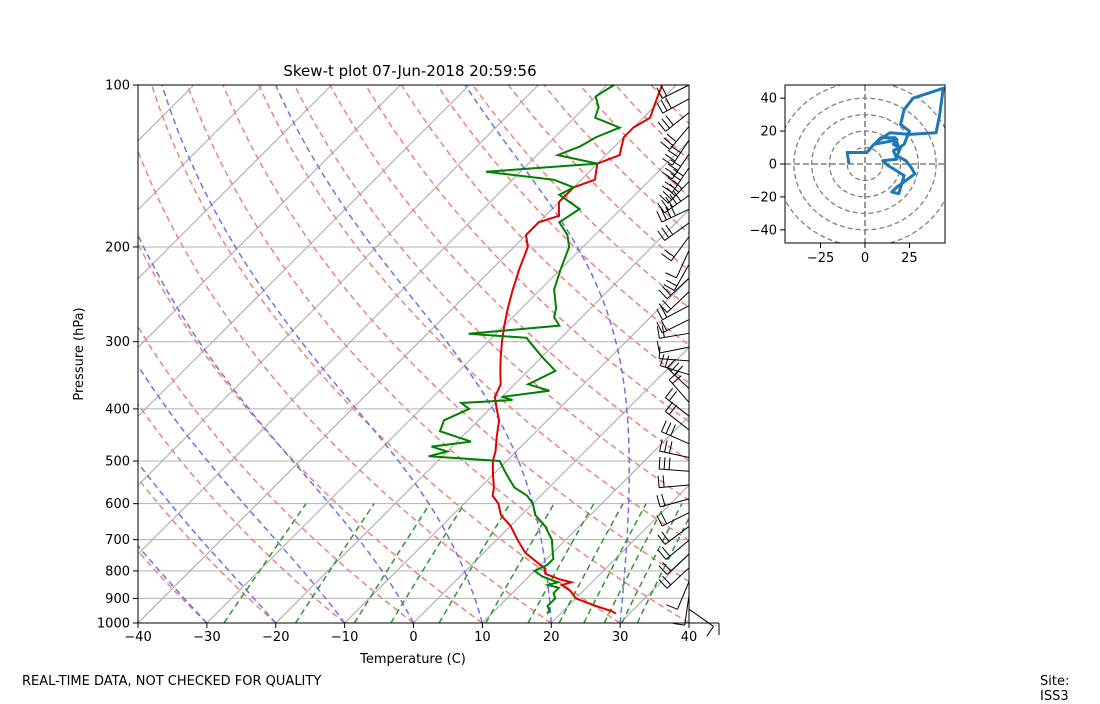 Image resolution: width=1100 pixels, height=704 pixels. What do you see at coordinates (344, 637) in the screenshot?
I see `x-tick-label: −10` at bounding box center [344, 637].